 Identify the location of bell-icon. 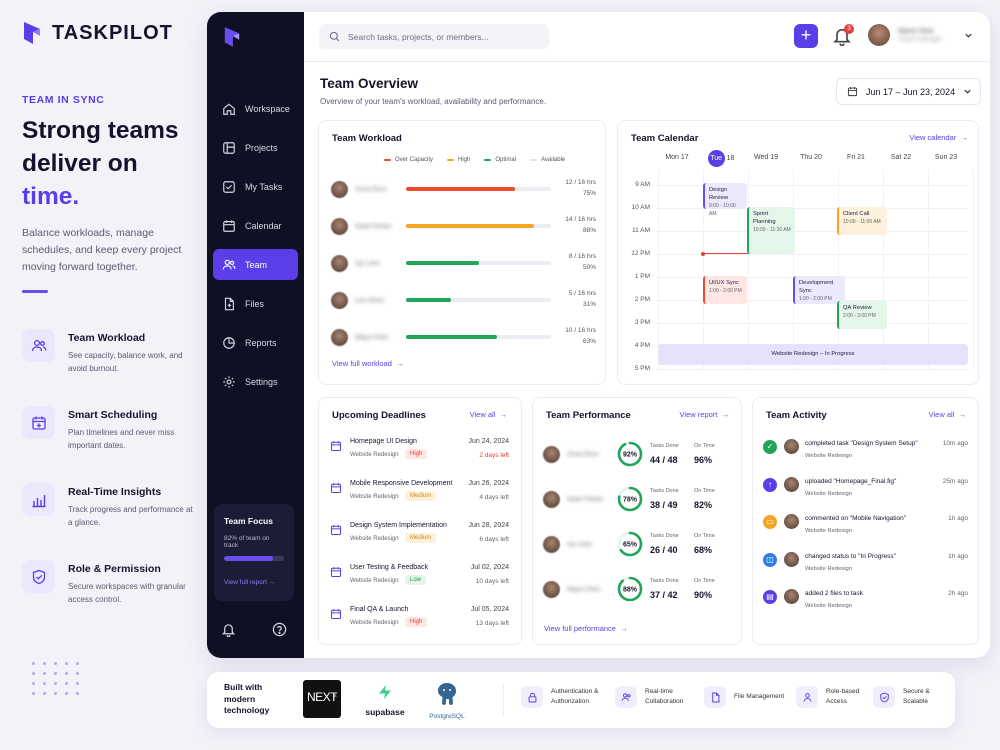
(228, 629).